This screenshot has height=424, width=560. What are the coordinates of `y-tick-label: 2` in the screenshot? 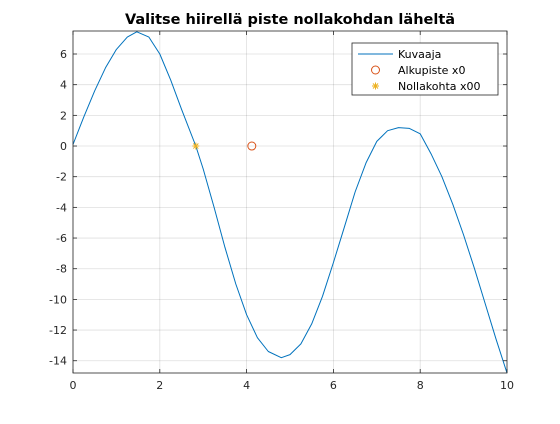 It's located at (63, 115).